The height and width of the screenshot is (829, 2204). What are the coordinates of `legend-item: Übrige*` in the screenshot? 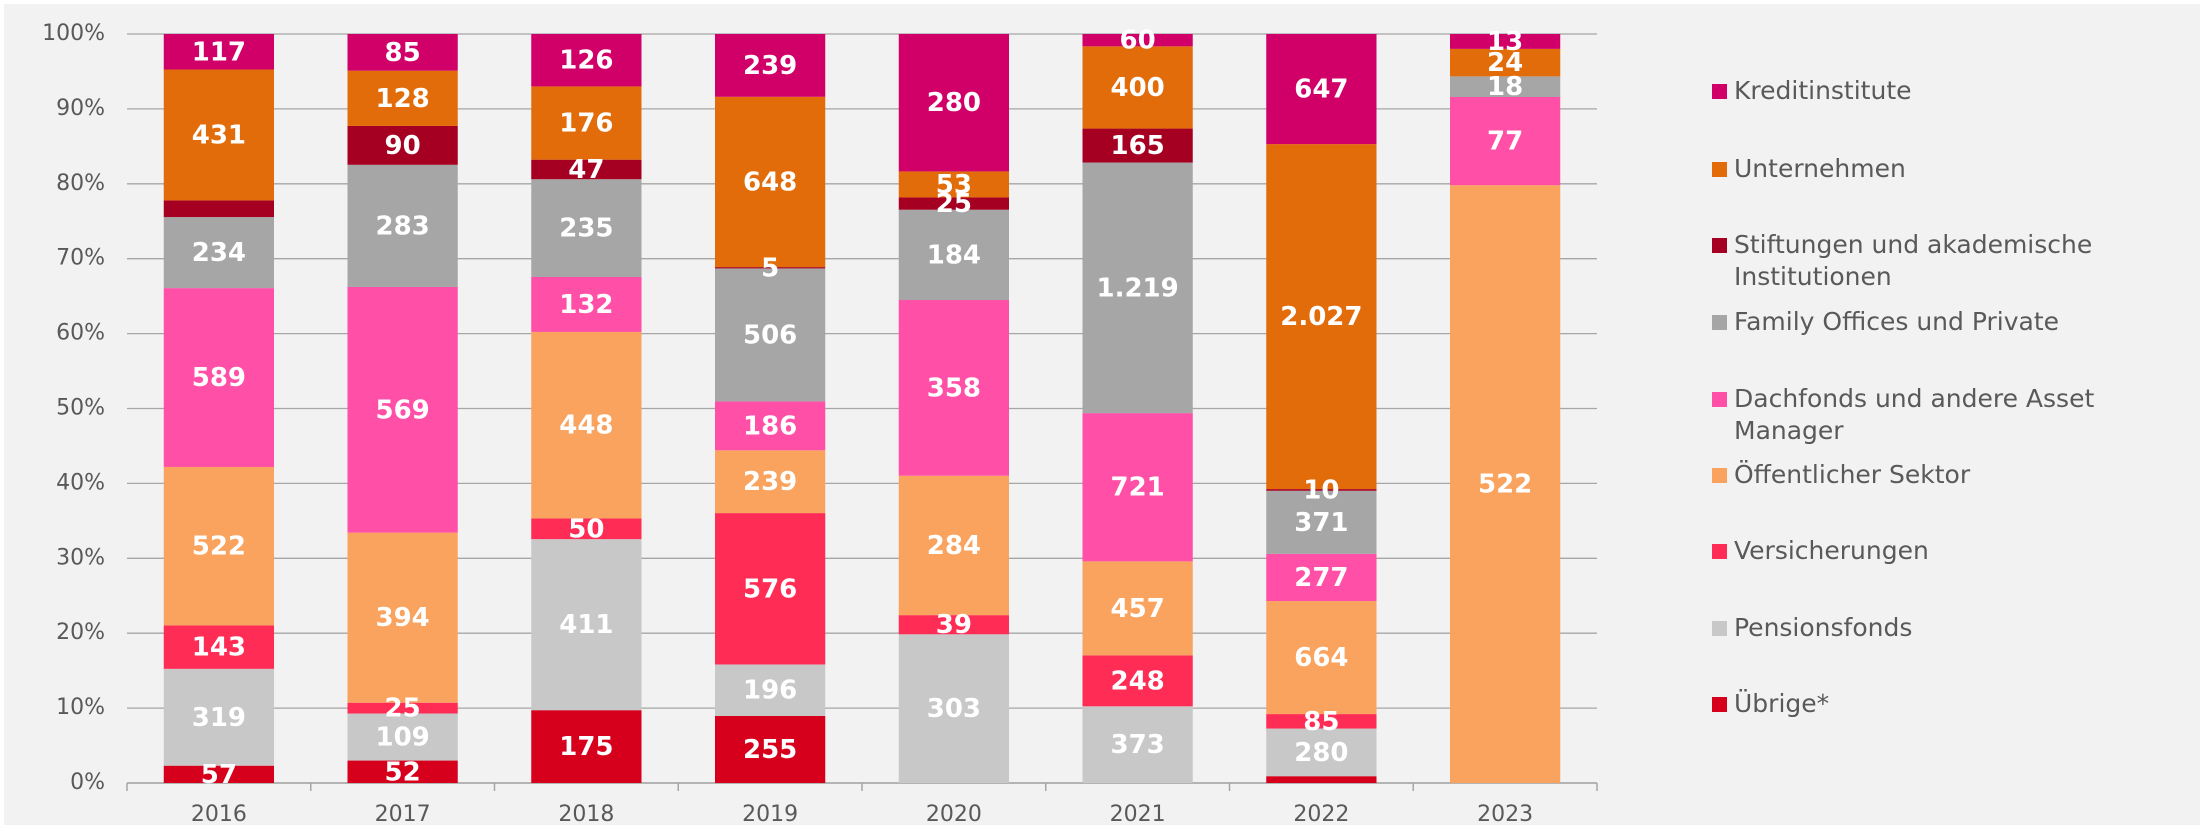 It's located at (1947, 704).